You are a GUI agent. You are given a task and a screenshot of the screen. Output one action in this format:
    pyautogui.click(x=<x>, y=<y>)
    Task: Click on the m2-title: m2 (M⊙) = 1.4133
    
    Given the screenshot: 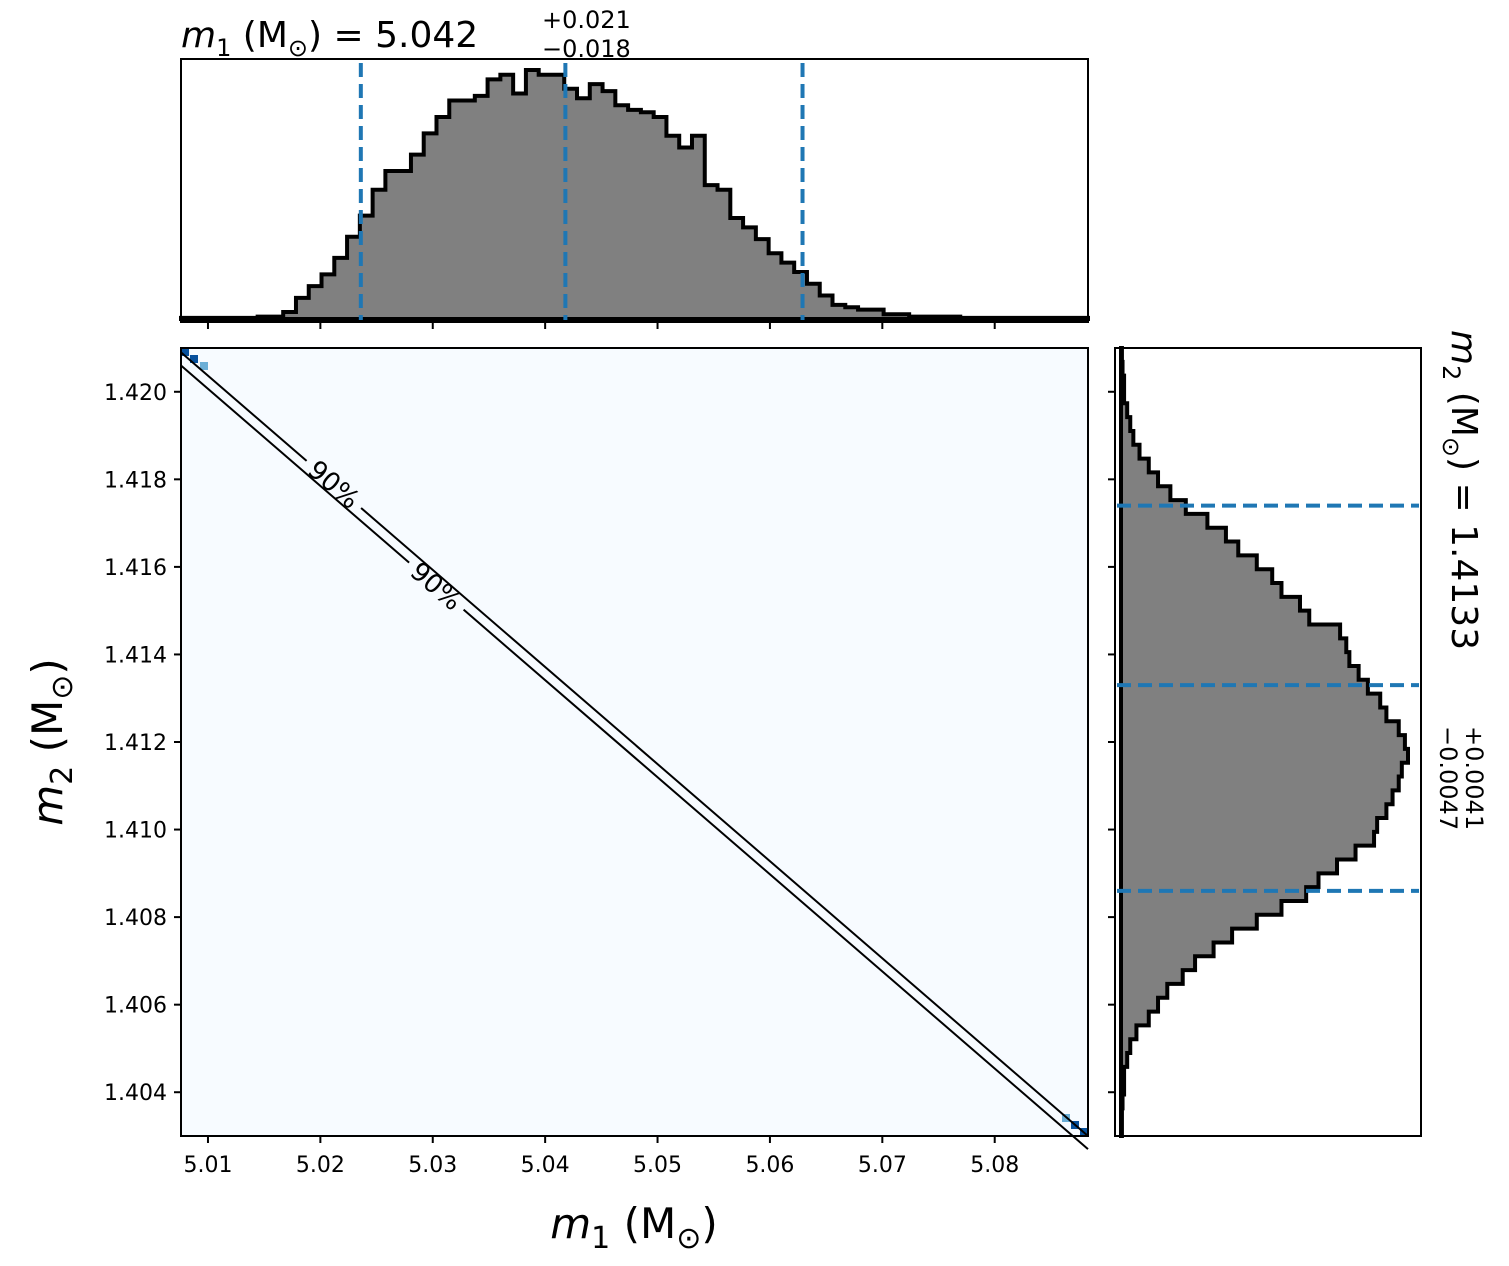 What is the action you would take?
    pyautogui.click(x=1460, y=490)
    